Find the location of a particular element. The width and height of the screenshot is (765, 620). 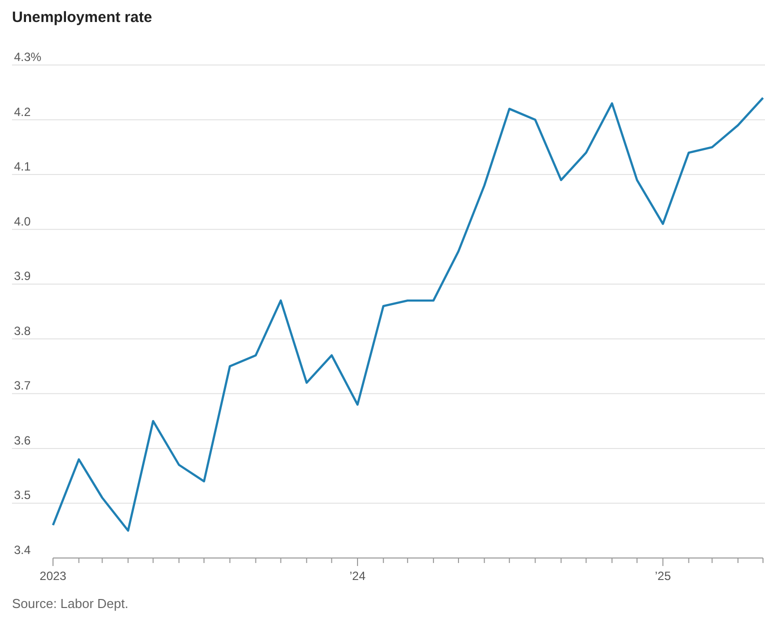

y-tick-label: 4.2 is located at coordinates (23, 111).